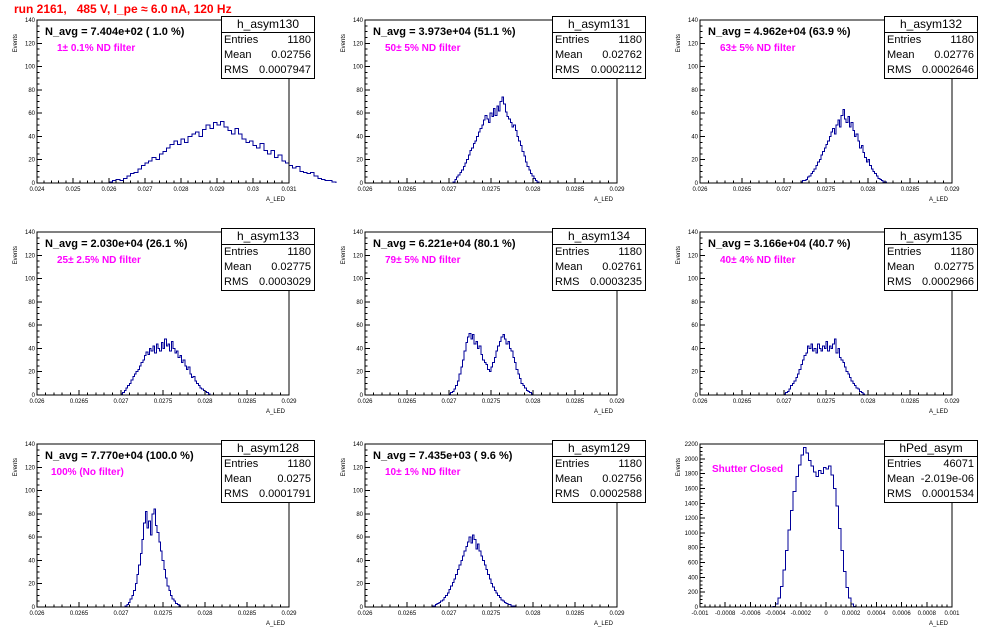 This screenshot has width=996, height=629. What do you see at coordinates (533, 190) in the screenshot?
I see `x-tick-label: 0.028` at bounding box center [533, 190].